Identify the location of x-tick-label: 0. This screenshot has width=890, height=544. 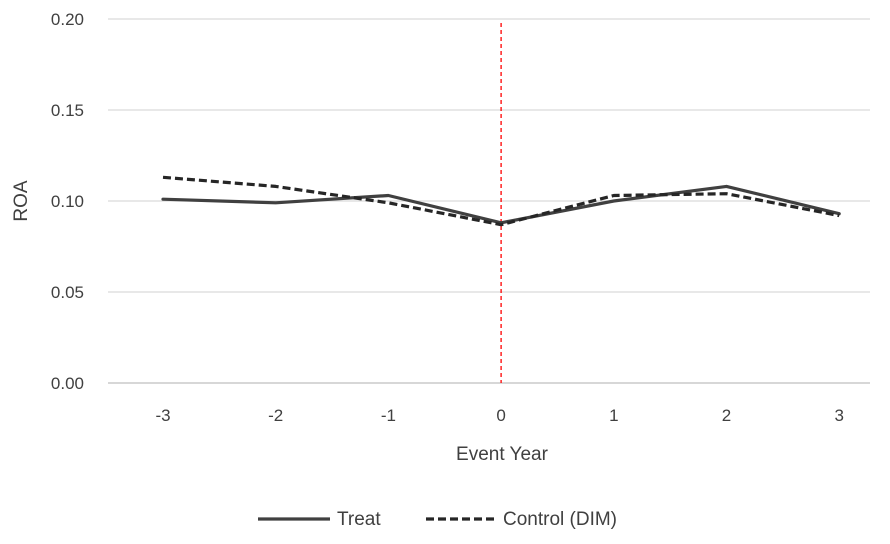
(500, 415).